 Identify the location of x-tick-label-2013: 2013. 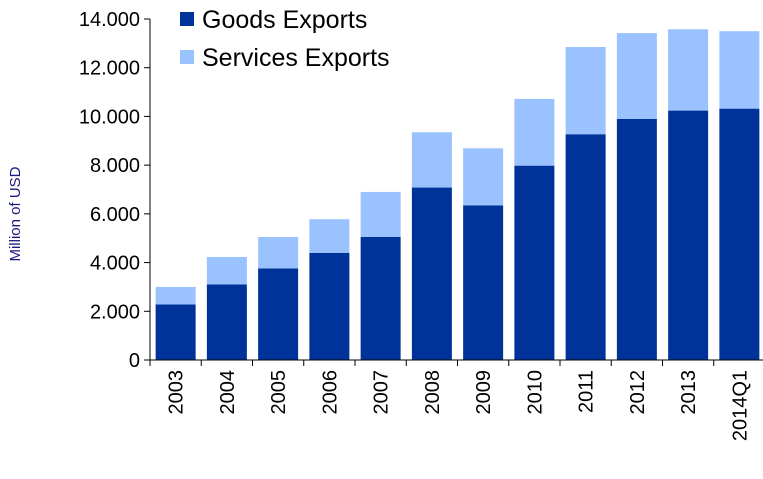
(689, 392).